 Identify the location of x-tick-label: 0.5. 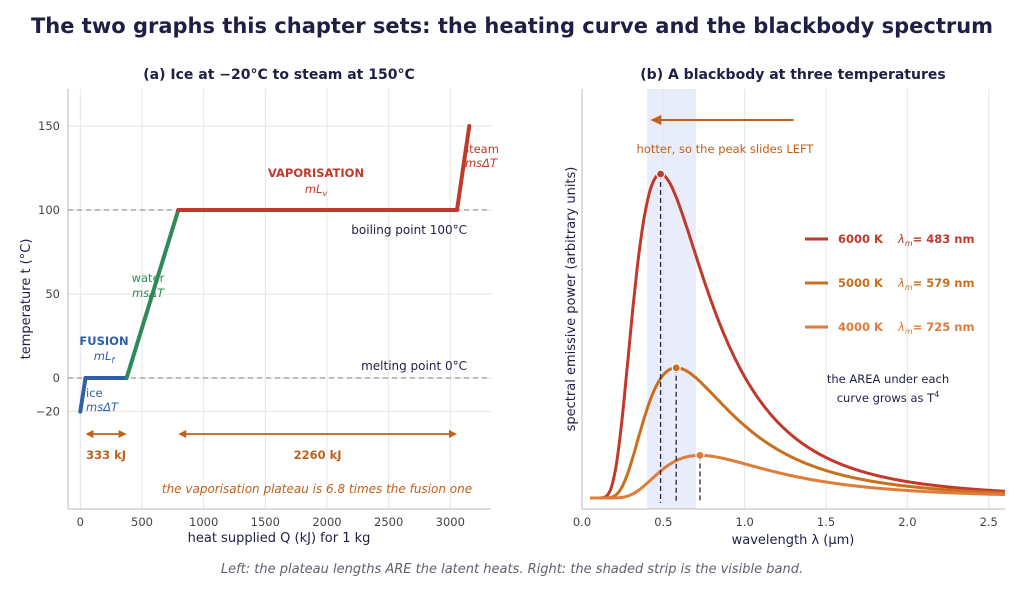
(663, 522).